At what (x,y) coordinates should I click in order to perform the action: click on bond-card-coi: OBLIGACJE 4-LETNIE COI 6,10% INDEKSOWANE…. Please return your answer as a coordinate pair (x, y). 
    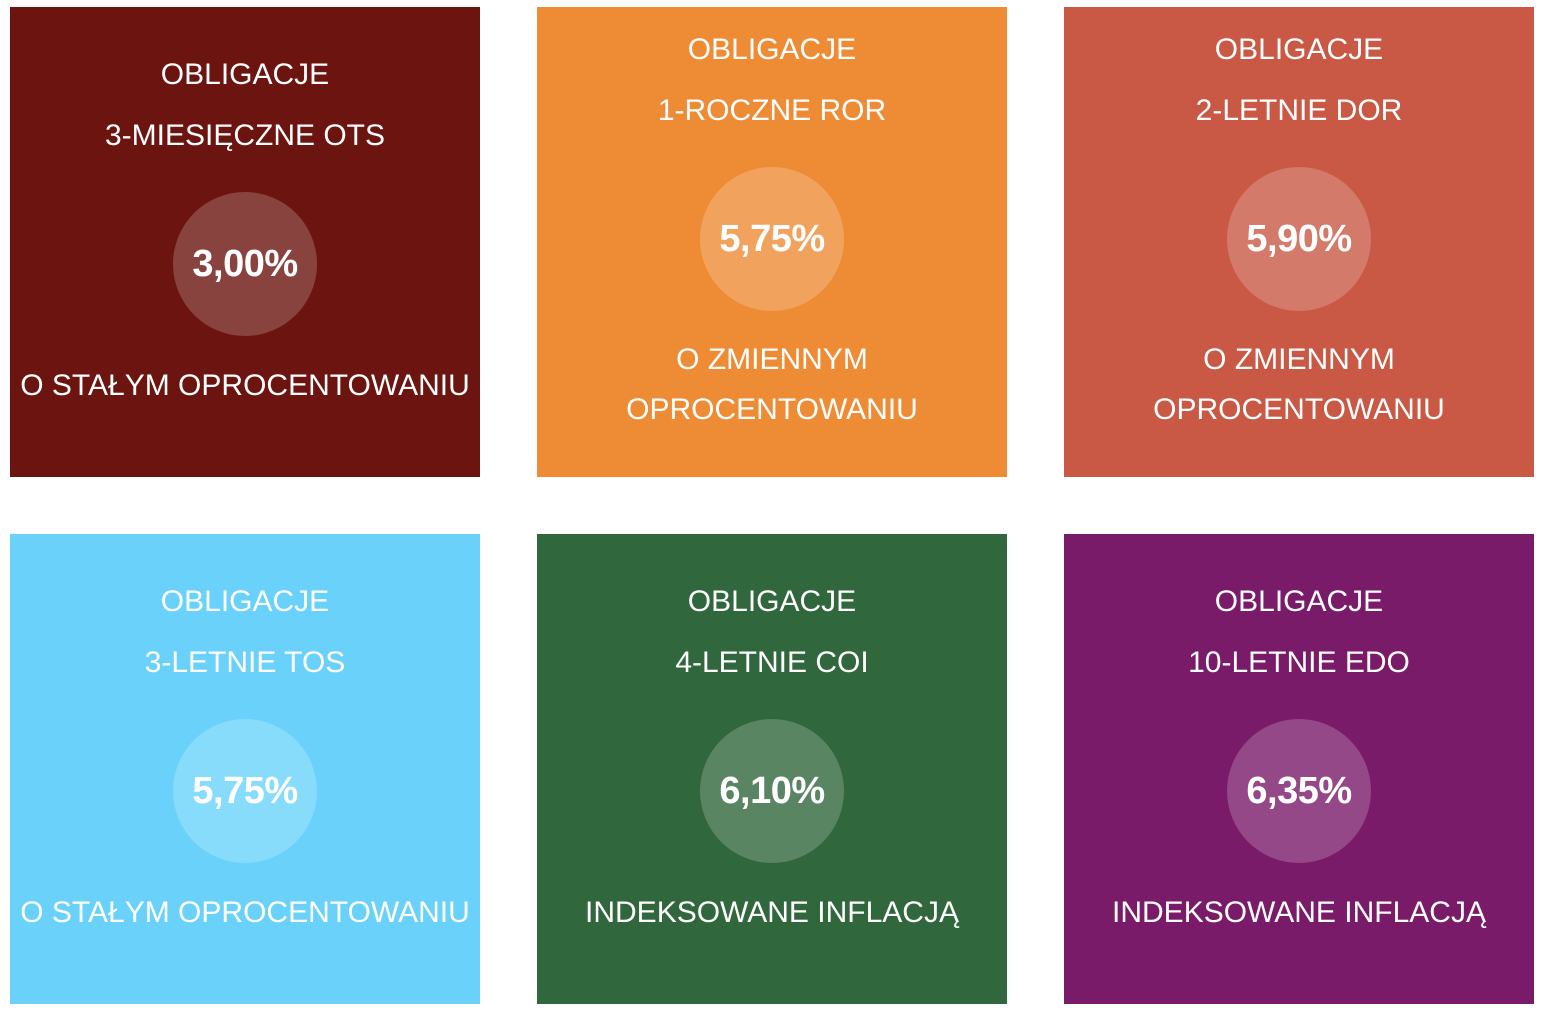
    Looking at the image, I should click on (772, 769).